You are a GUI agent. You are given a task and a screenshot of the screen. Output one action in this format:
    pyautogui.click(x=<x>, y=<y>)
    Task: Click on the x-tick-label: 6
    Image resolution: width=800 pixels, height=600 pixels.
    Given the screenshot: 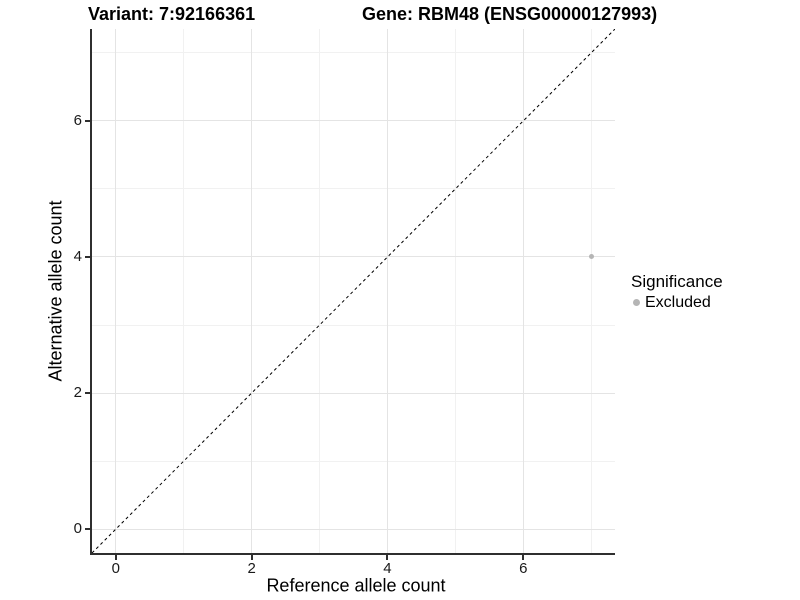 What is the action you would take?
    pyautogui.click(x=523, y=568)
    